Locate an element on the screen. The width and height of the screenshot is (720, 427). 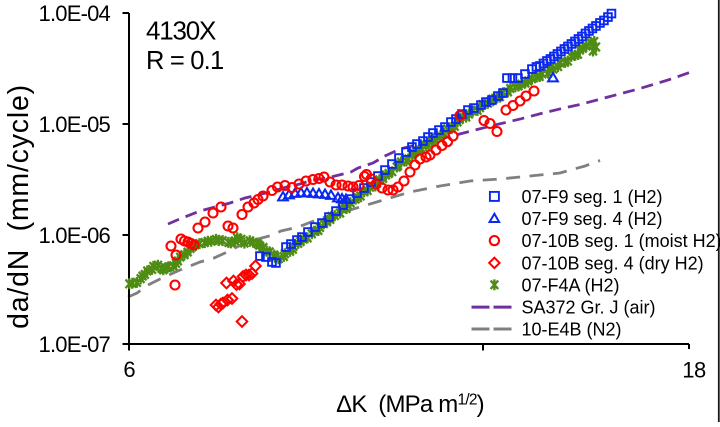
svg-text: R = 0.1 is located at coordinates (184, 61).